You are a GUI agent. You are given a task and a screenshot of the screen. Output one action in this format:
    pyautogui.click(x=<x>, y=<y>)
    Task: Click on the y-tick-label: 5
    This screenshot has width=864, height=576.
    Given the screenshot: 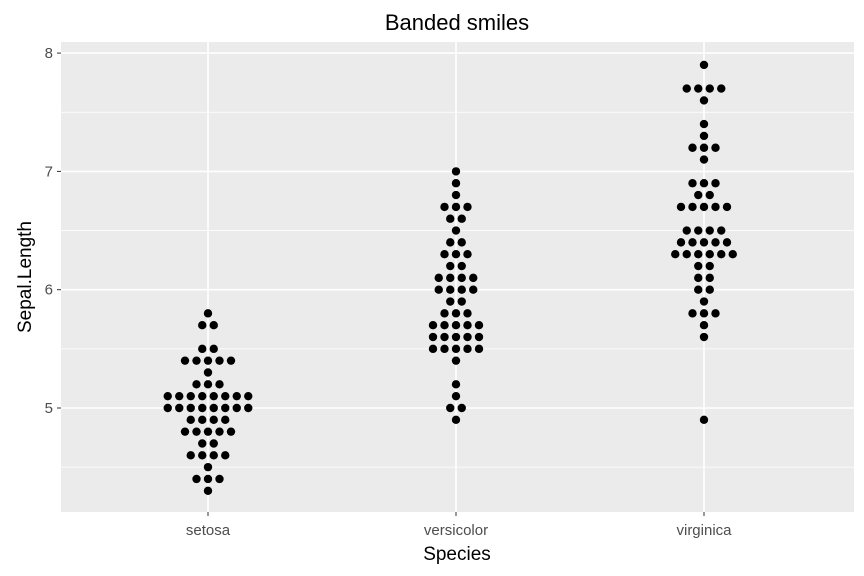 What is the action you would take?
    pyautogui.click(x=49, y=408)
    